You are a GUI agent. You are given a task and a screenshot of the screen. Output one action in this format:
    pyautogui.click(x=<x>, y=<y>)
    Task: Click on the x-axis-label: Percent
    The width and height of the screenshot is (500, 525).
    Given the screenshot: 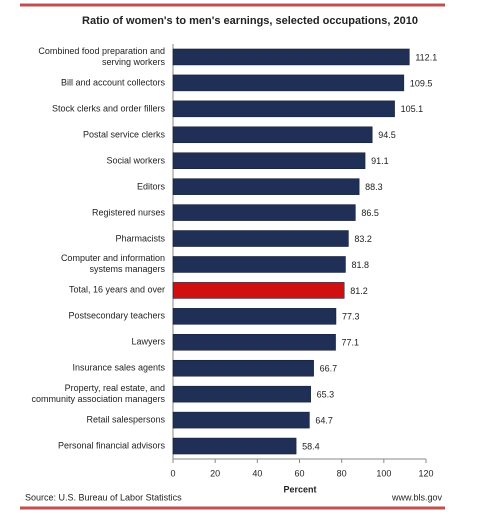 What is the action you would take?
    pyautogui.click(x=299, y=489)
    